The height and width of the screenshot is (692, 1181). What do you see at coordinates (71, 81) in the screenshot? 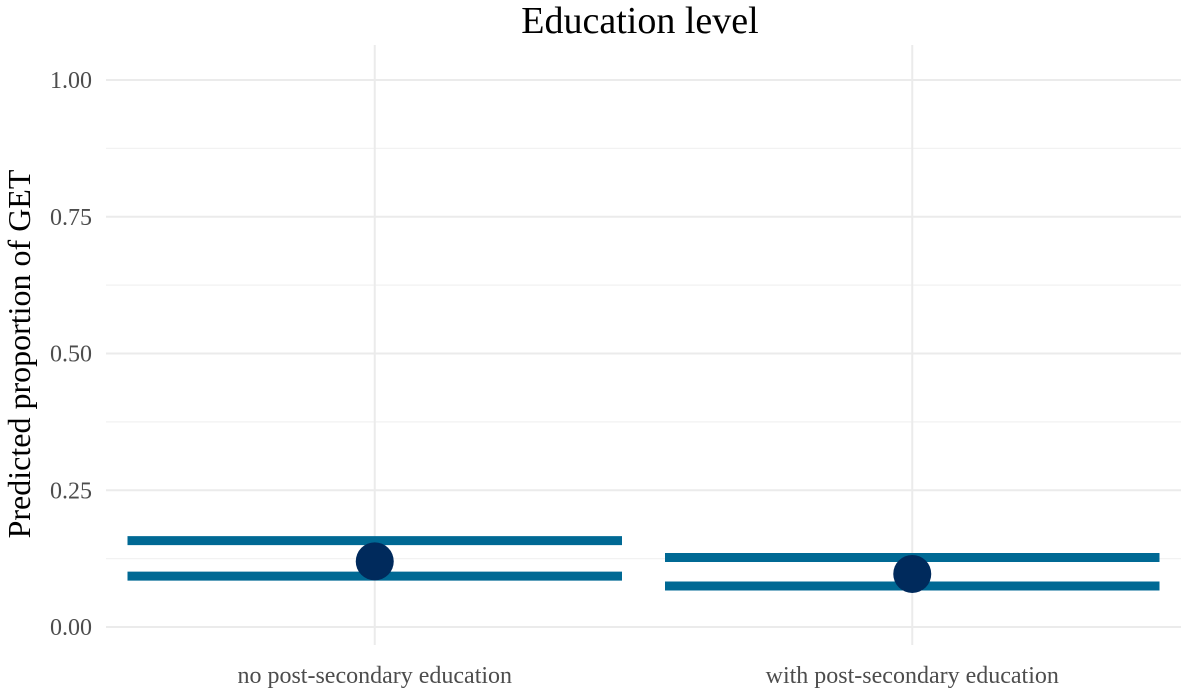
I see `y-tick-label: 1.00` at bounding box center [71, 81].